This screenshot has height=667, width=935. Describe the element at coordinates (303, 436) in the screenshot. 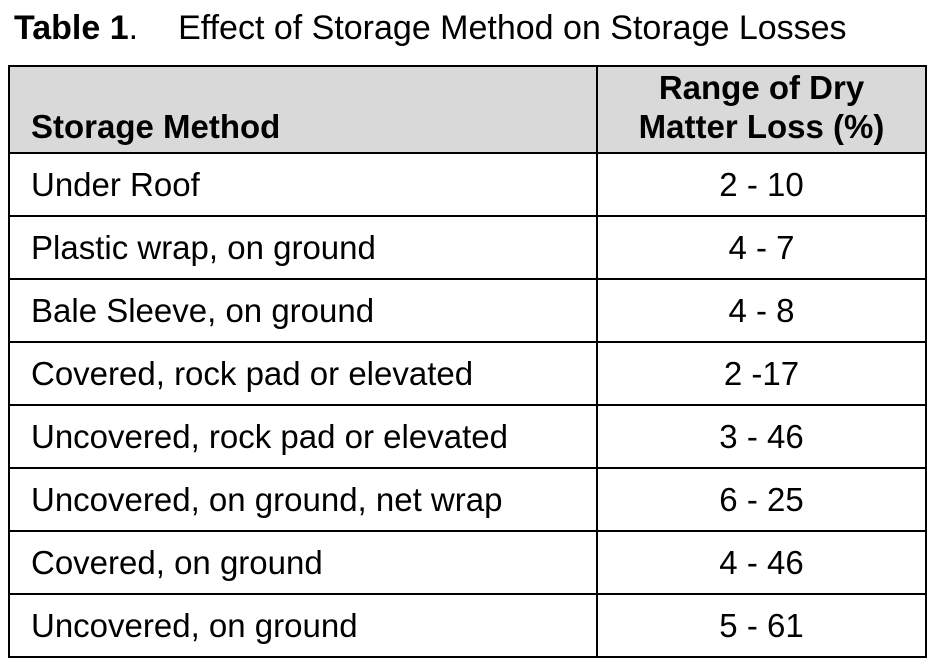

I see `storage-method-cell: Uncovered, rock pad or elevated` at that location.